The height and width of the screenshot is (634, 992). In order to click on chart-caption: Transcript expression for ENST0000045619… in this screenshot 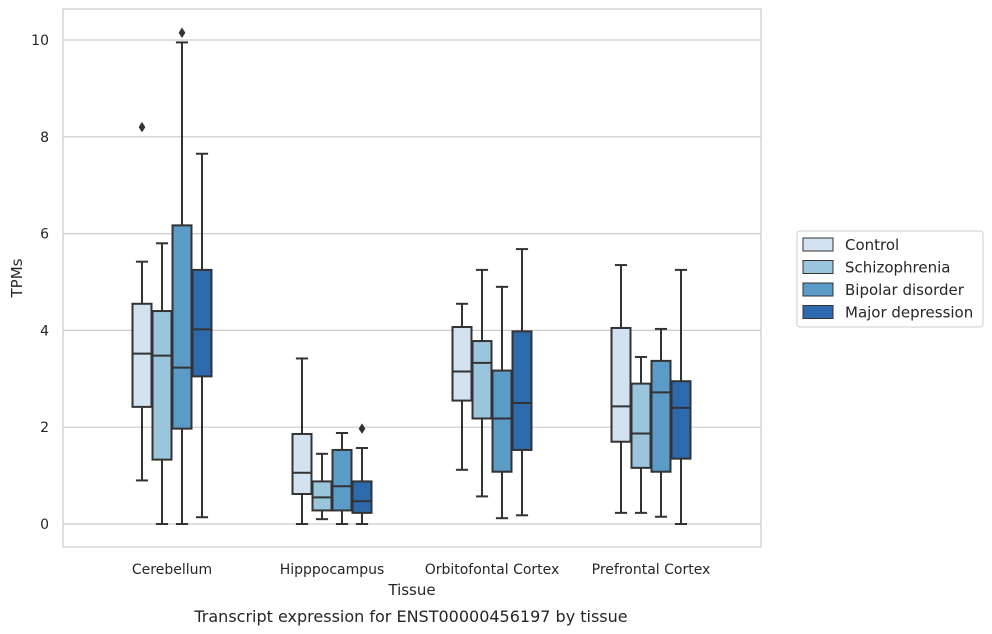, I will do `click(410, 616)`.